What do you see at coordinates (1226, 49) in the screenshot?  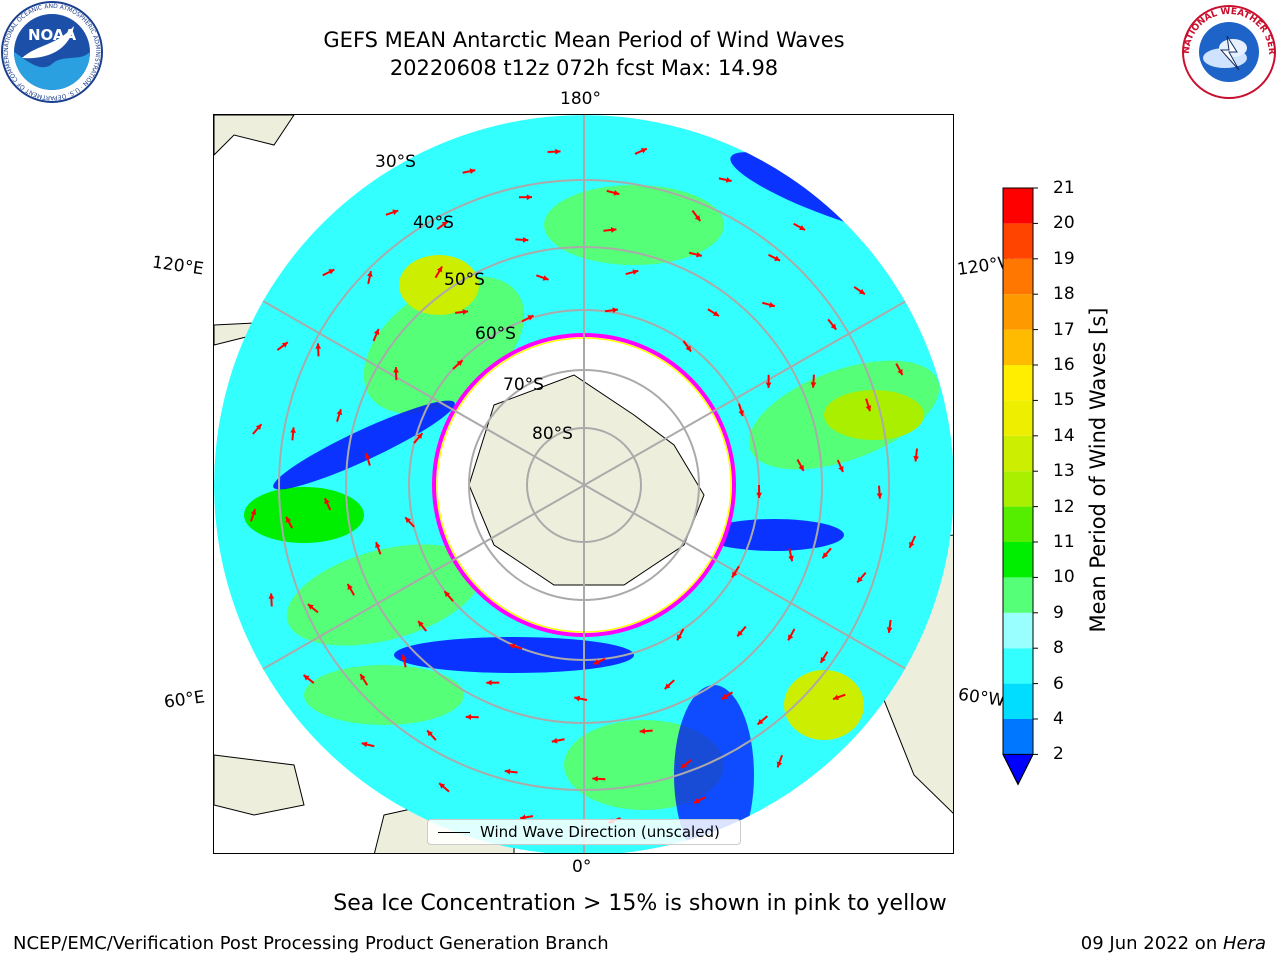 I see `nws-logo: NATIONAL WEATHER SERVICE` at bounding box center [1226, 49].